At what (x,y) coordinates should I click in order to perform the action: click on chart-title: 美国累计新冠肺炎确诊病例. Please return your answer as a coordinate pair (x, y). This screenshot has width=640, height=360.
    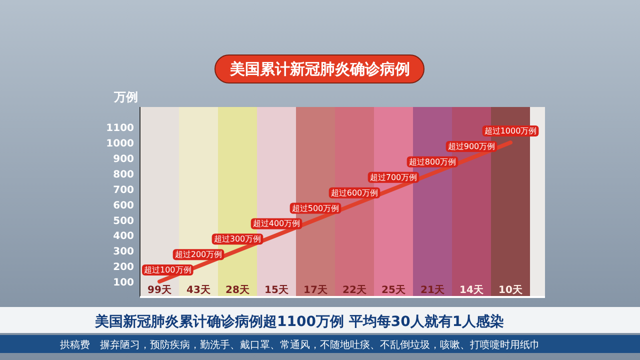
    Looking at the image, I should click on (319, 69).